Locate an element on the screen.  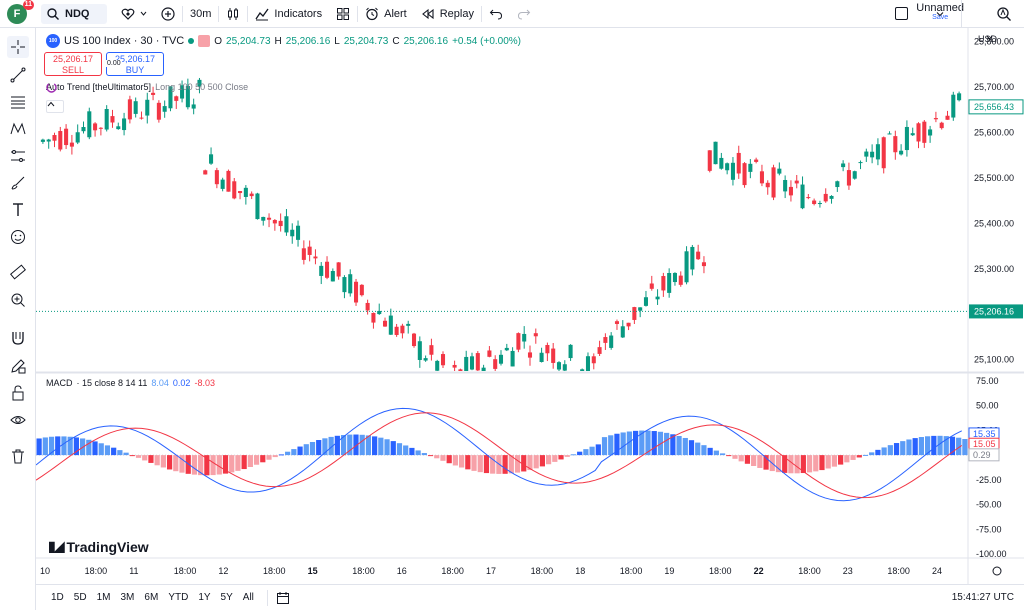
lock-all-tool is located at coordinates (18, 393).